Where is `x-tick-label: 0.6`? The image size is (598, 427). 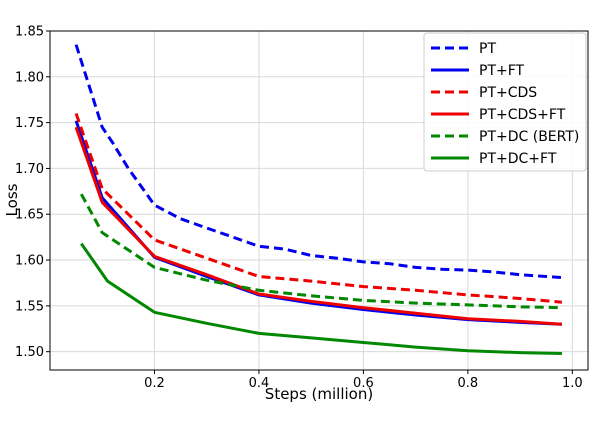 x-tick-label: 0.6 is located at coordinates (363, 383).